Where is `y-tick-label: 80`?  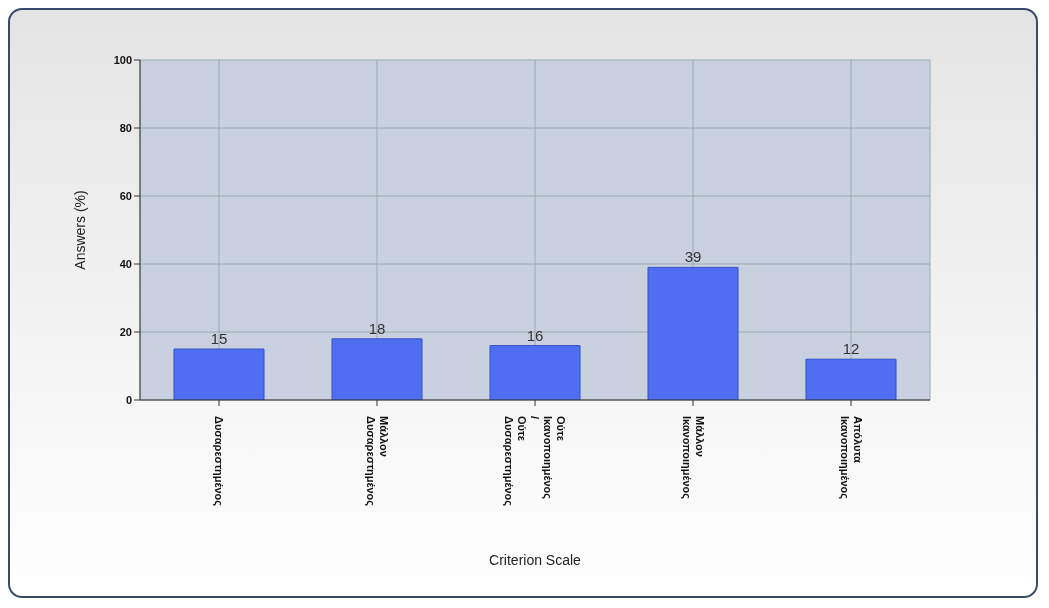 y-tick-label: 80 is located at coordinates (125, 127).